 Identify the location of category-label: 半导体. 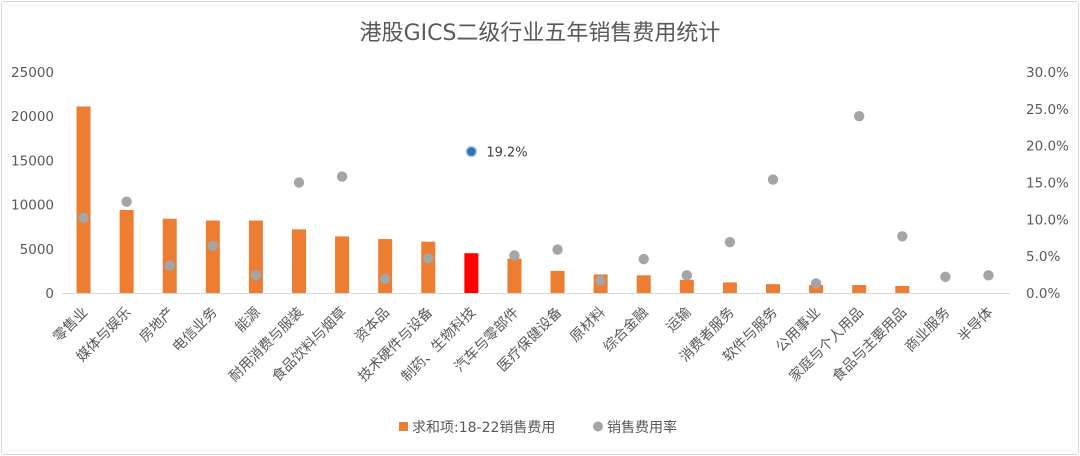
(975, 325).